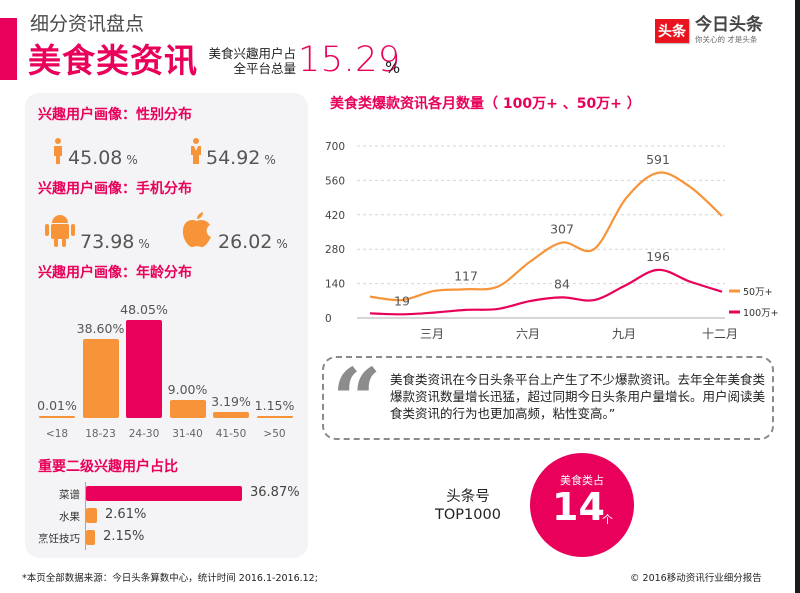 This screenshot has width=800, height=593. Describe the element at coordinates (196, 151) in the screenshot. I see `male-icon` at that location.